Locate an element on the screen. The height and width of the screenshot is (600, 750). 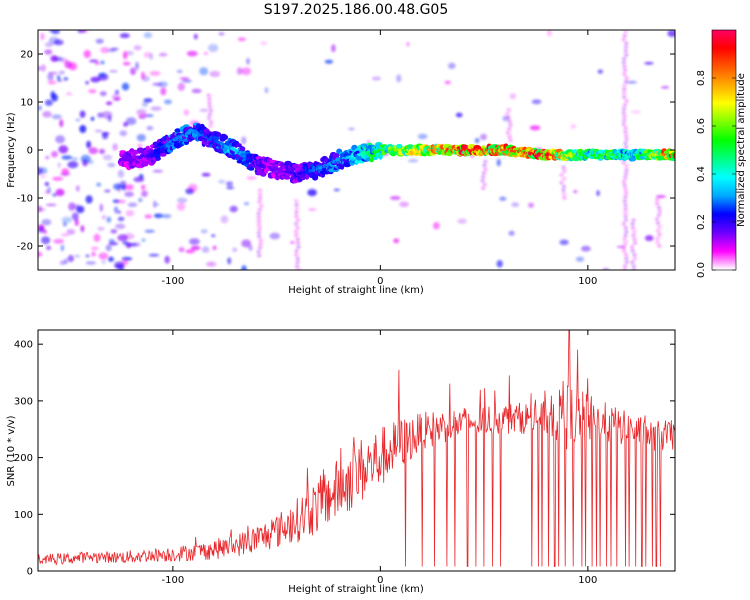
x-tick-label: -100 is located at coordinates (173, 580).